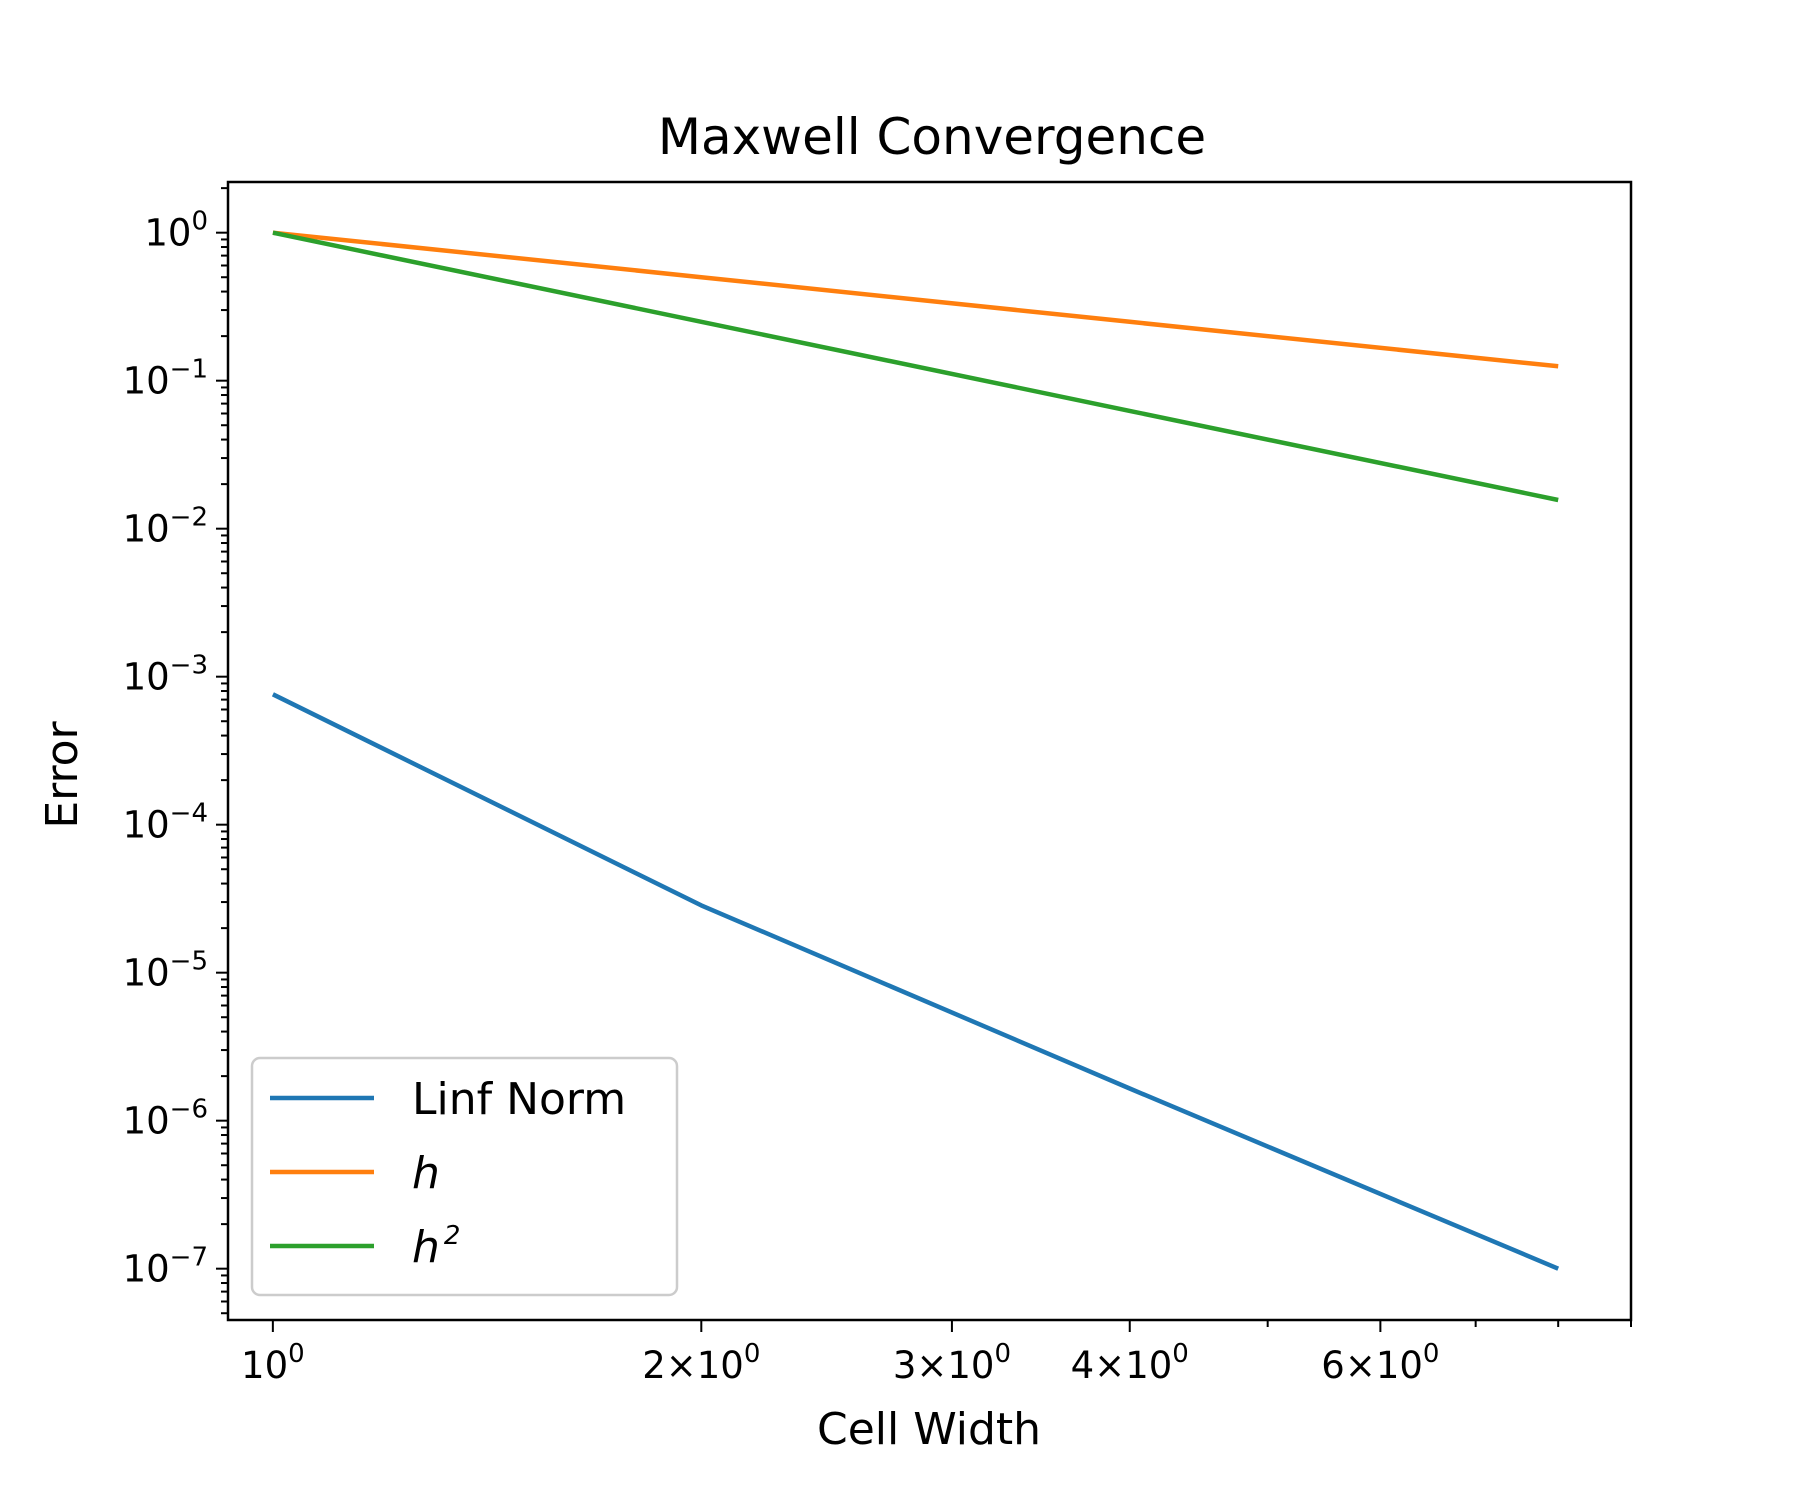 The height and width of the screenshot is (1500, 1800). I want to click on x-tick-label: 3×100, so click(952, 1363).